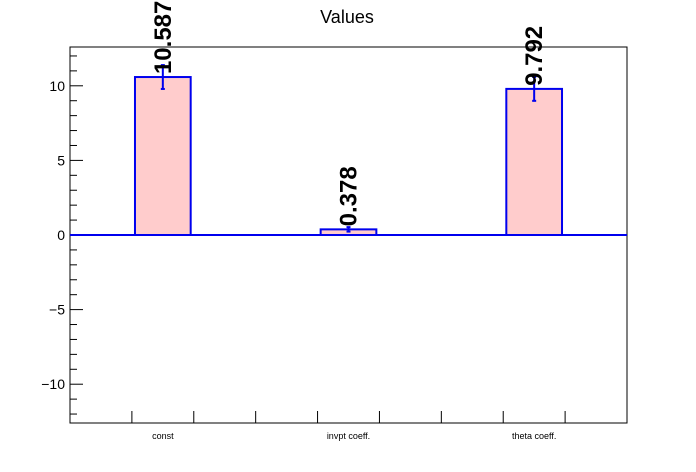  What do you see at coordinates (534, 436) in the screenshot?
I see `x-tick-label: theta coeff.` at bounding box center [534, 436].